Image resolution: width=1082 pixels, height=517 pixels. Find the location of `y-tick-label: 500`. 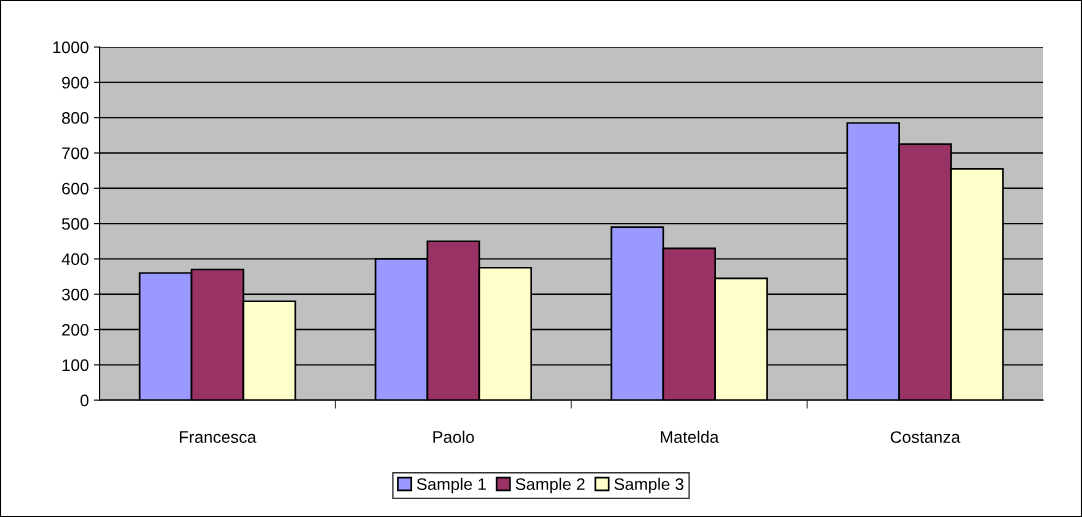

y-tick-label: 500 is located at coordinates (75, 224).